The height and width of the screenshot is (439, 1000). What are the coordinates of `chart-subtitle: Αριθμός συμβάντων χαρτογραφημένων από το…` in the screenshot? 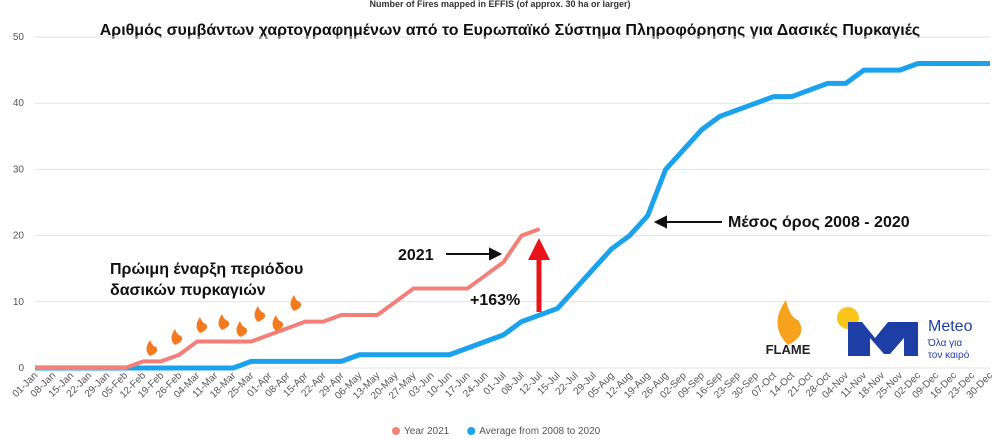 It's located at (510, 30).